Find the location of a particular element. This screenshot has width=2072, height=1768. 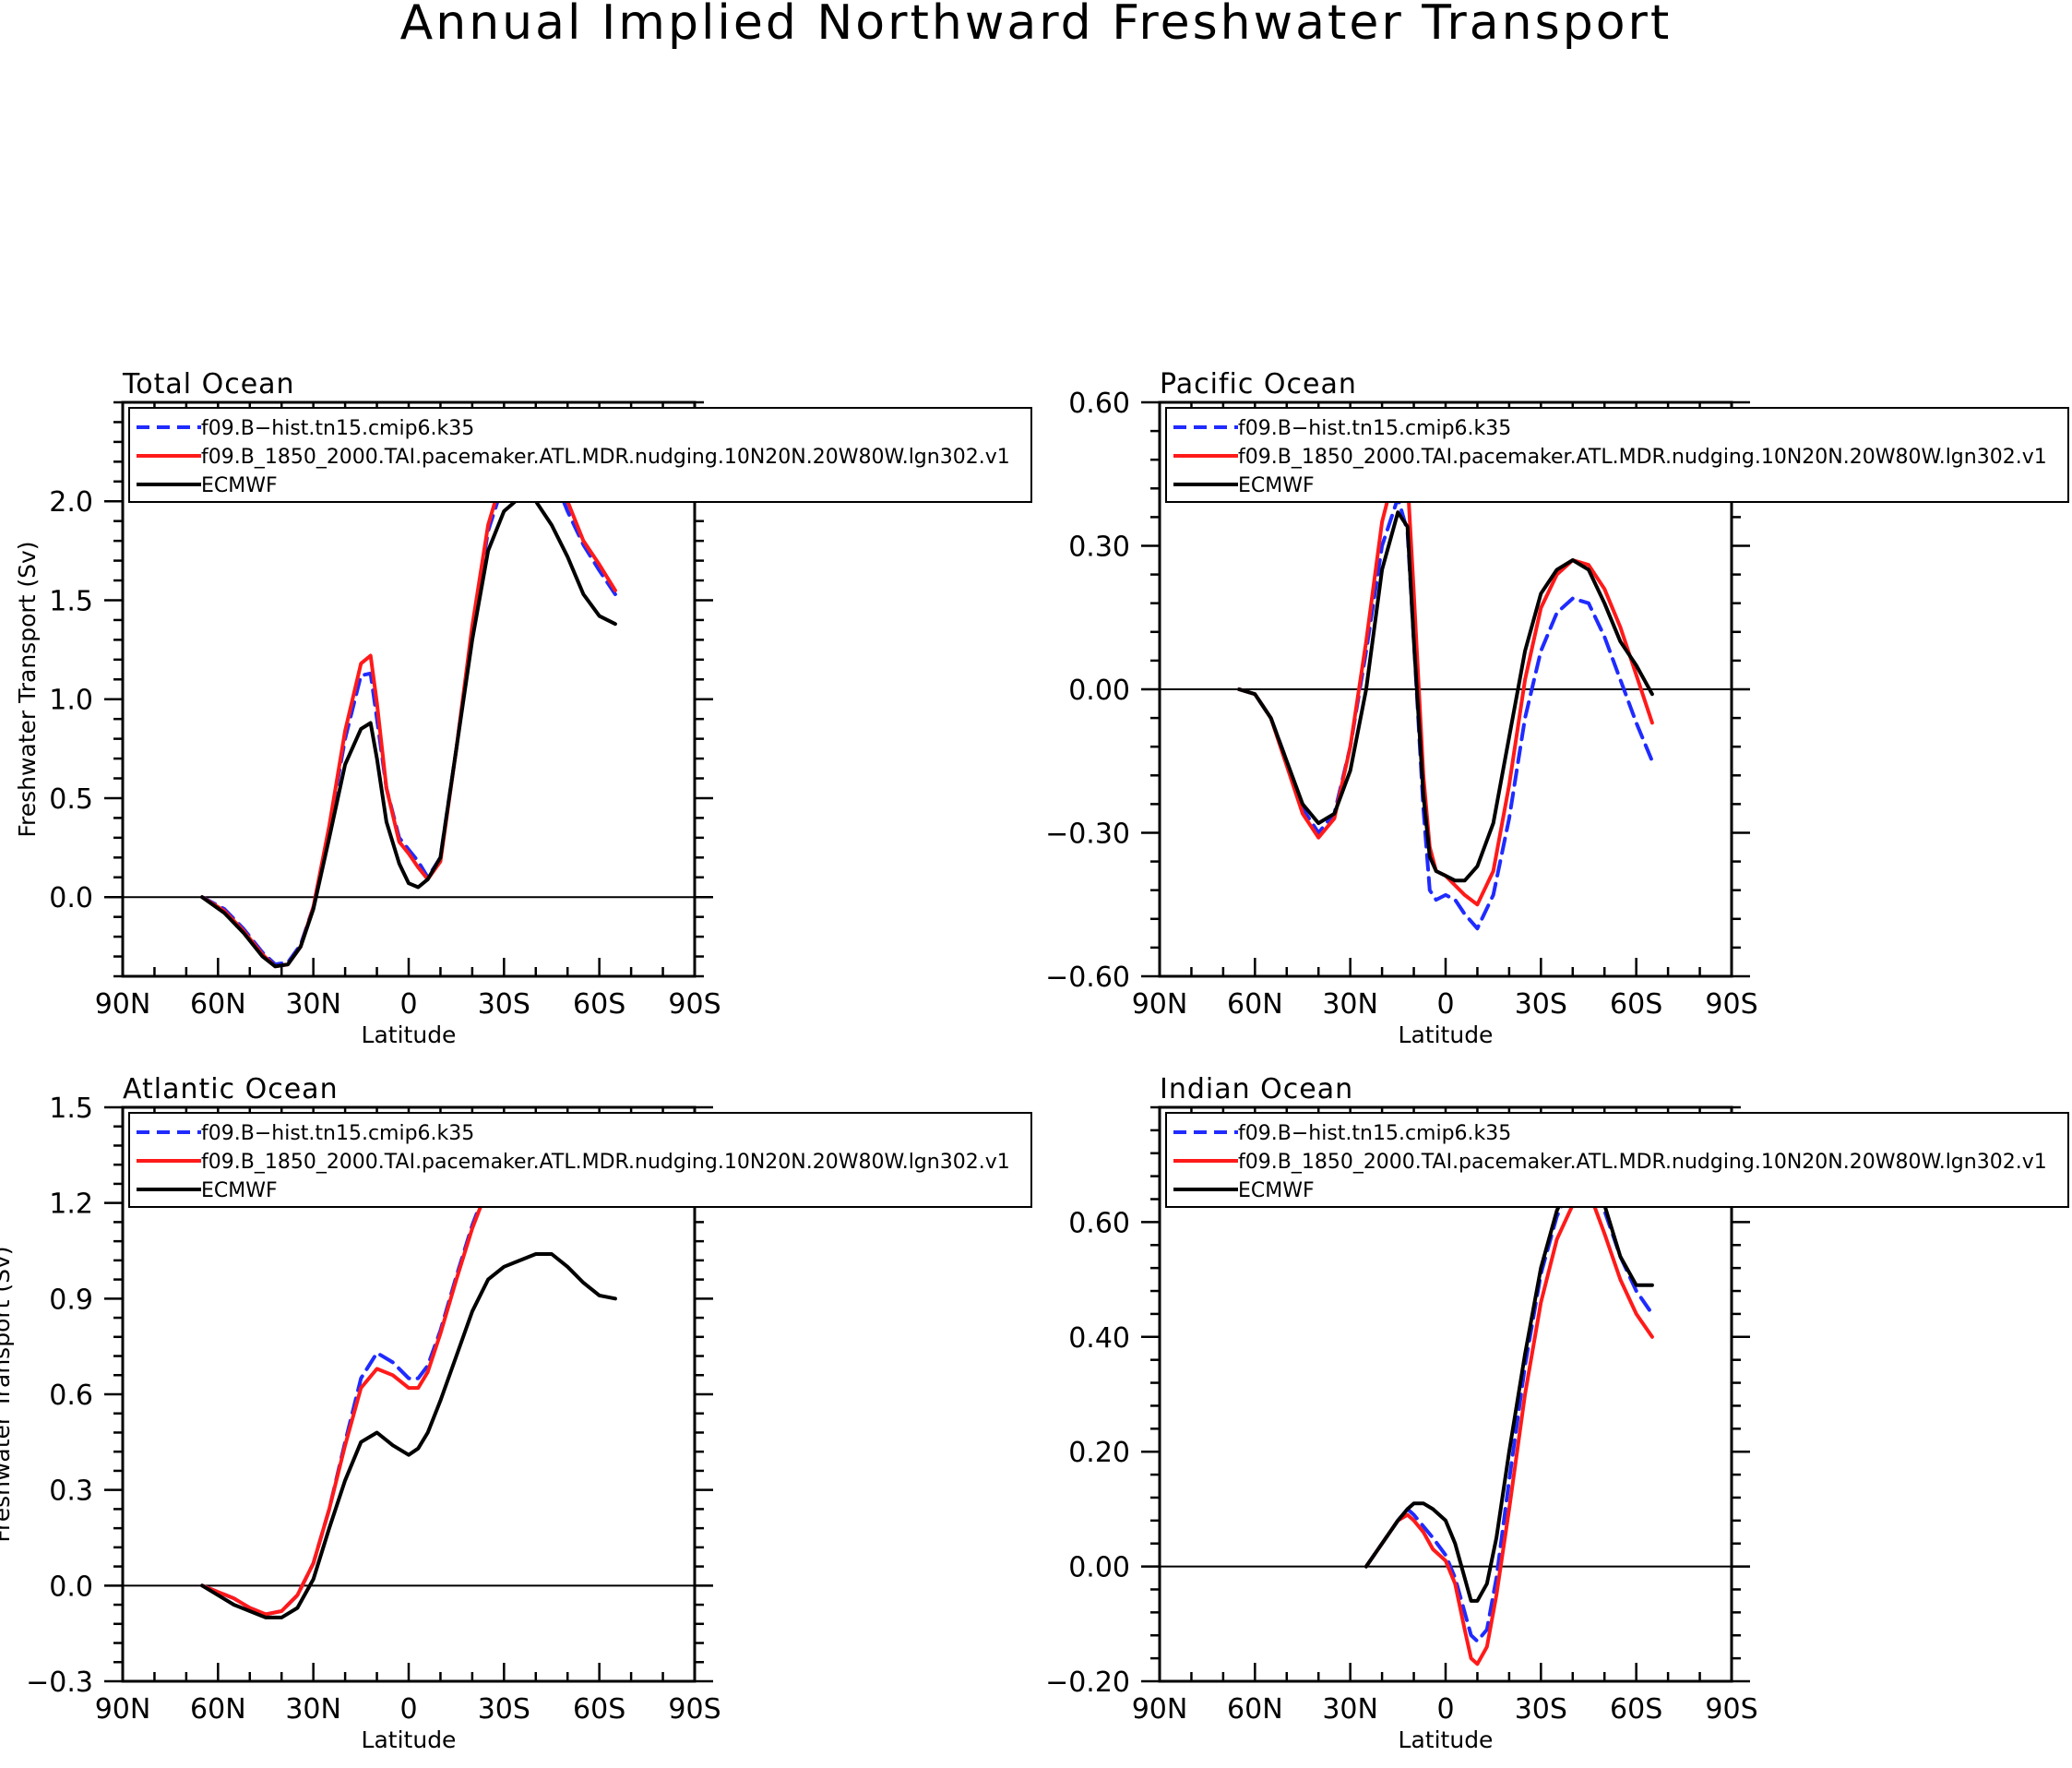

y-tick-label: 2.0 is located at coordinates (71, 502).